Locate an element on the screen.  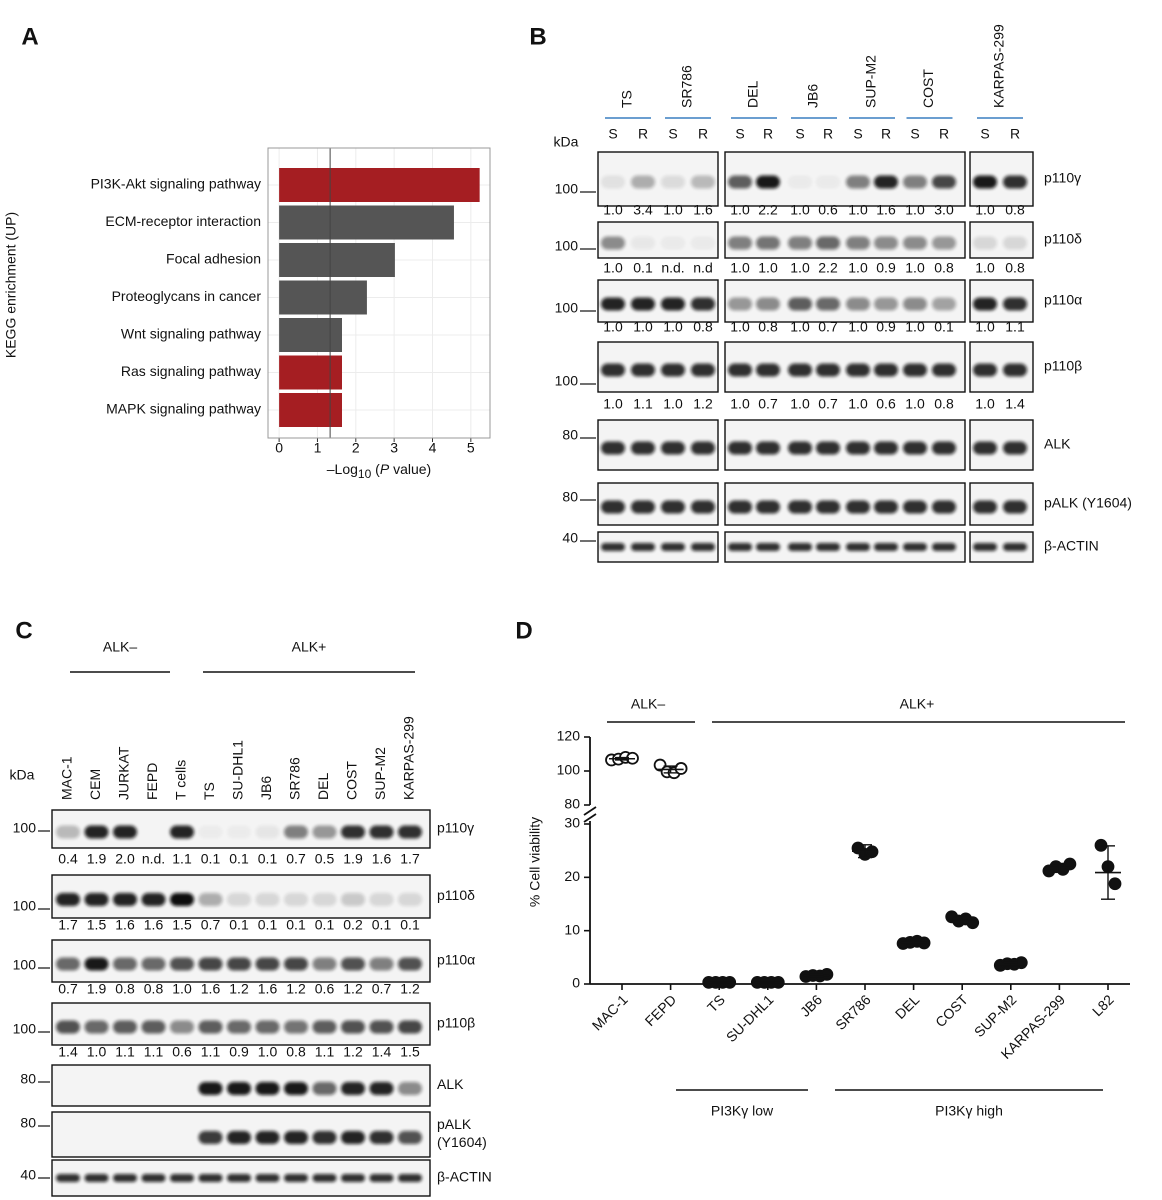
lane-group-label: TS is located at coordinates (627, 99).